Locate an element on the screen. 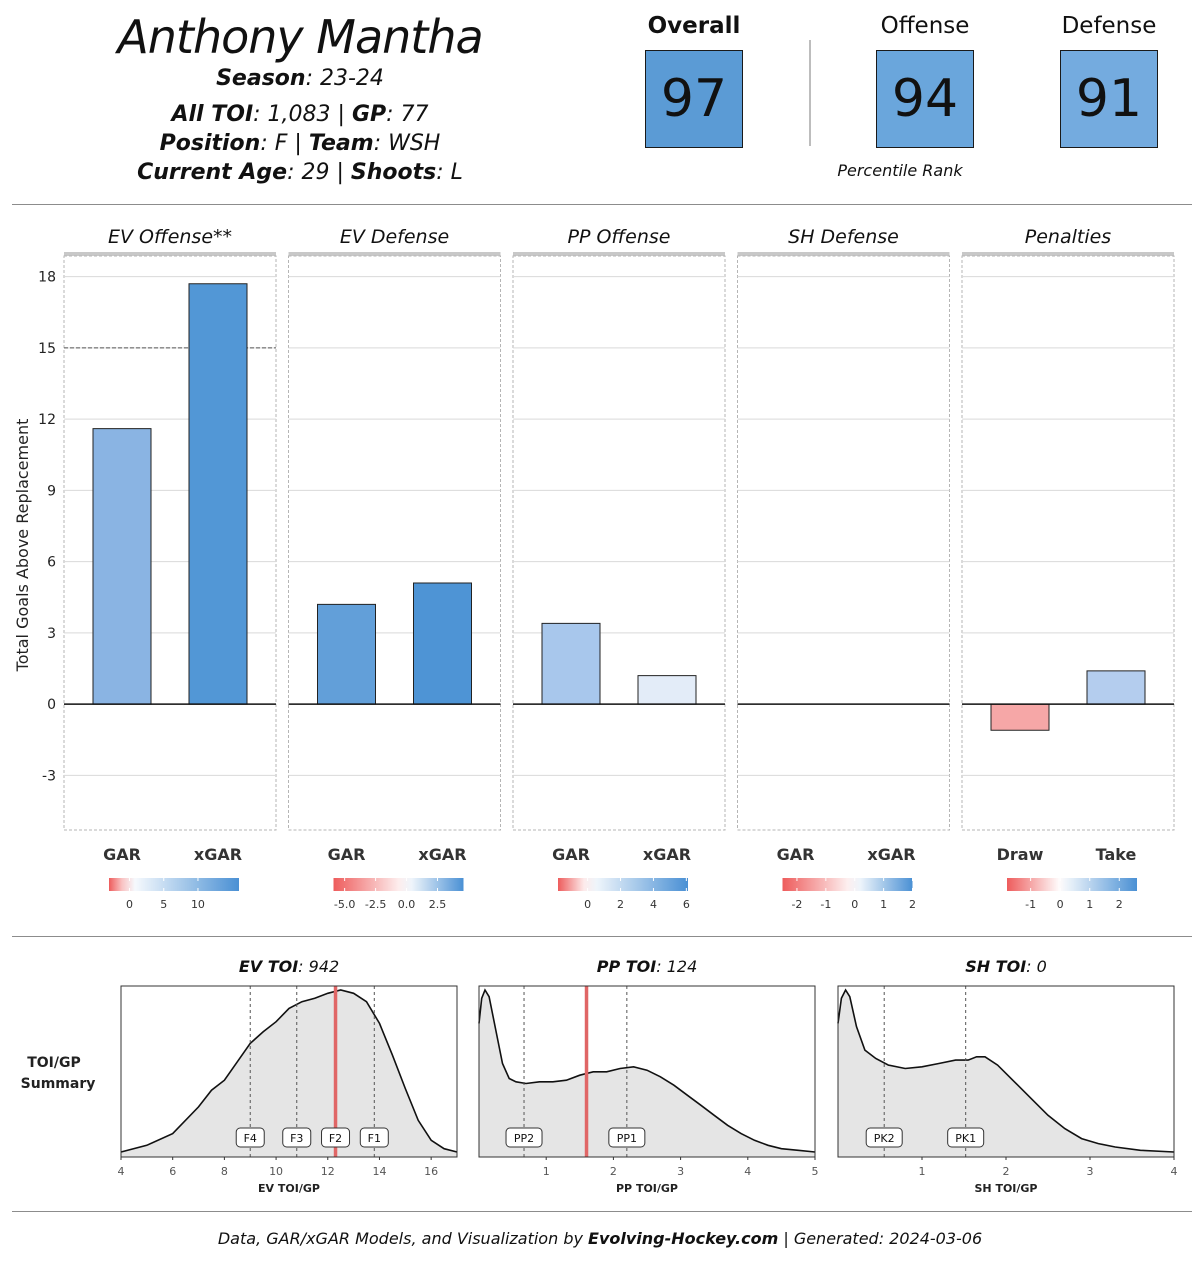 This screenshot has height=1275, width=1200. toi-label: All TOI is located at coordinates (212, 114).